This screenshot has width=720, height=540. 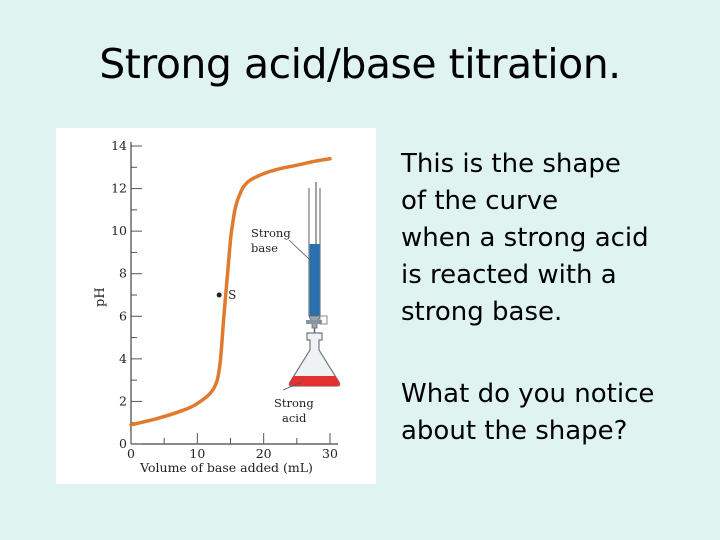 I want to click on y-tick-label: 8, so click(x=123, y=273).